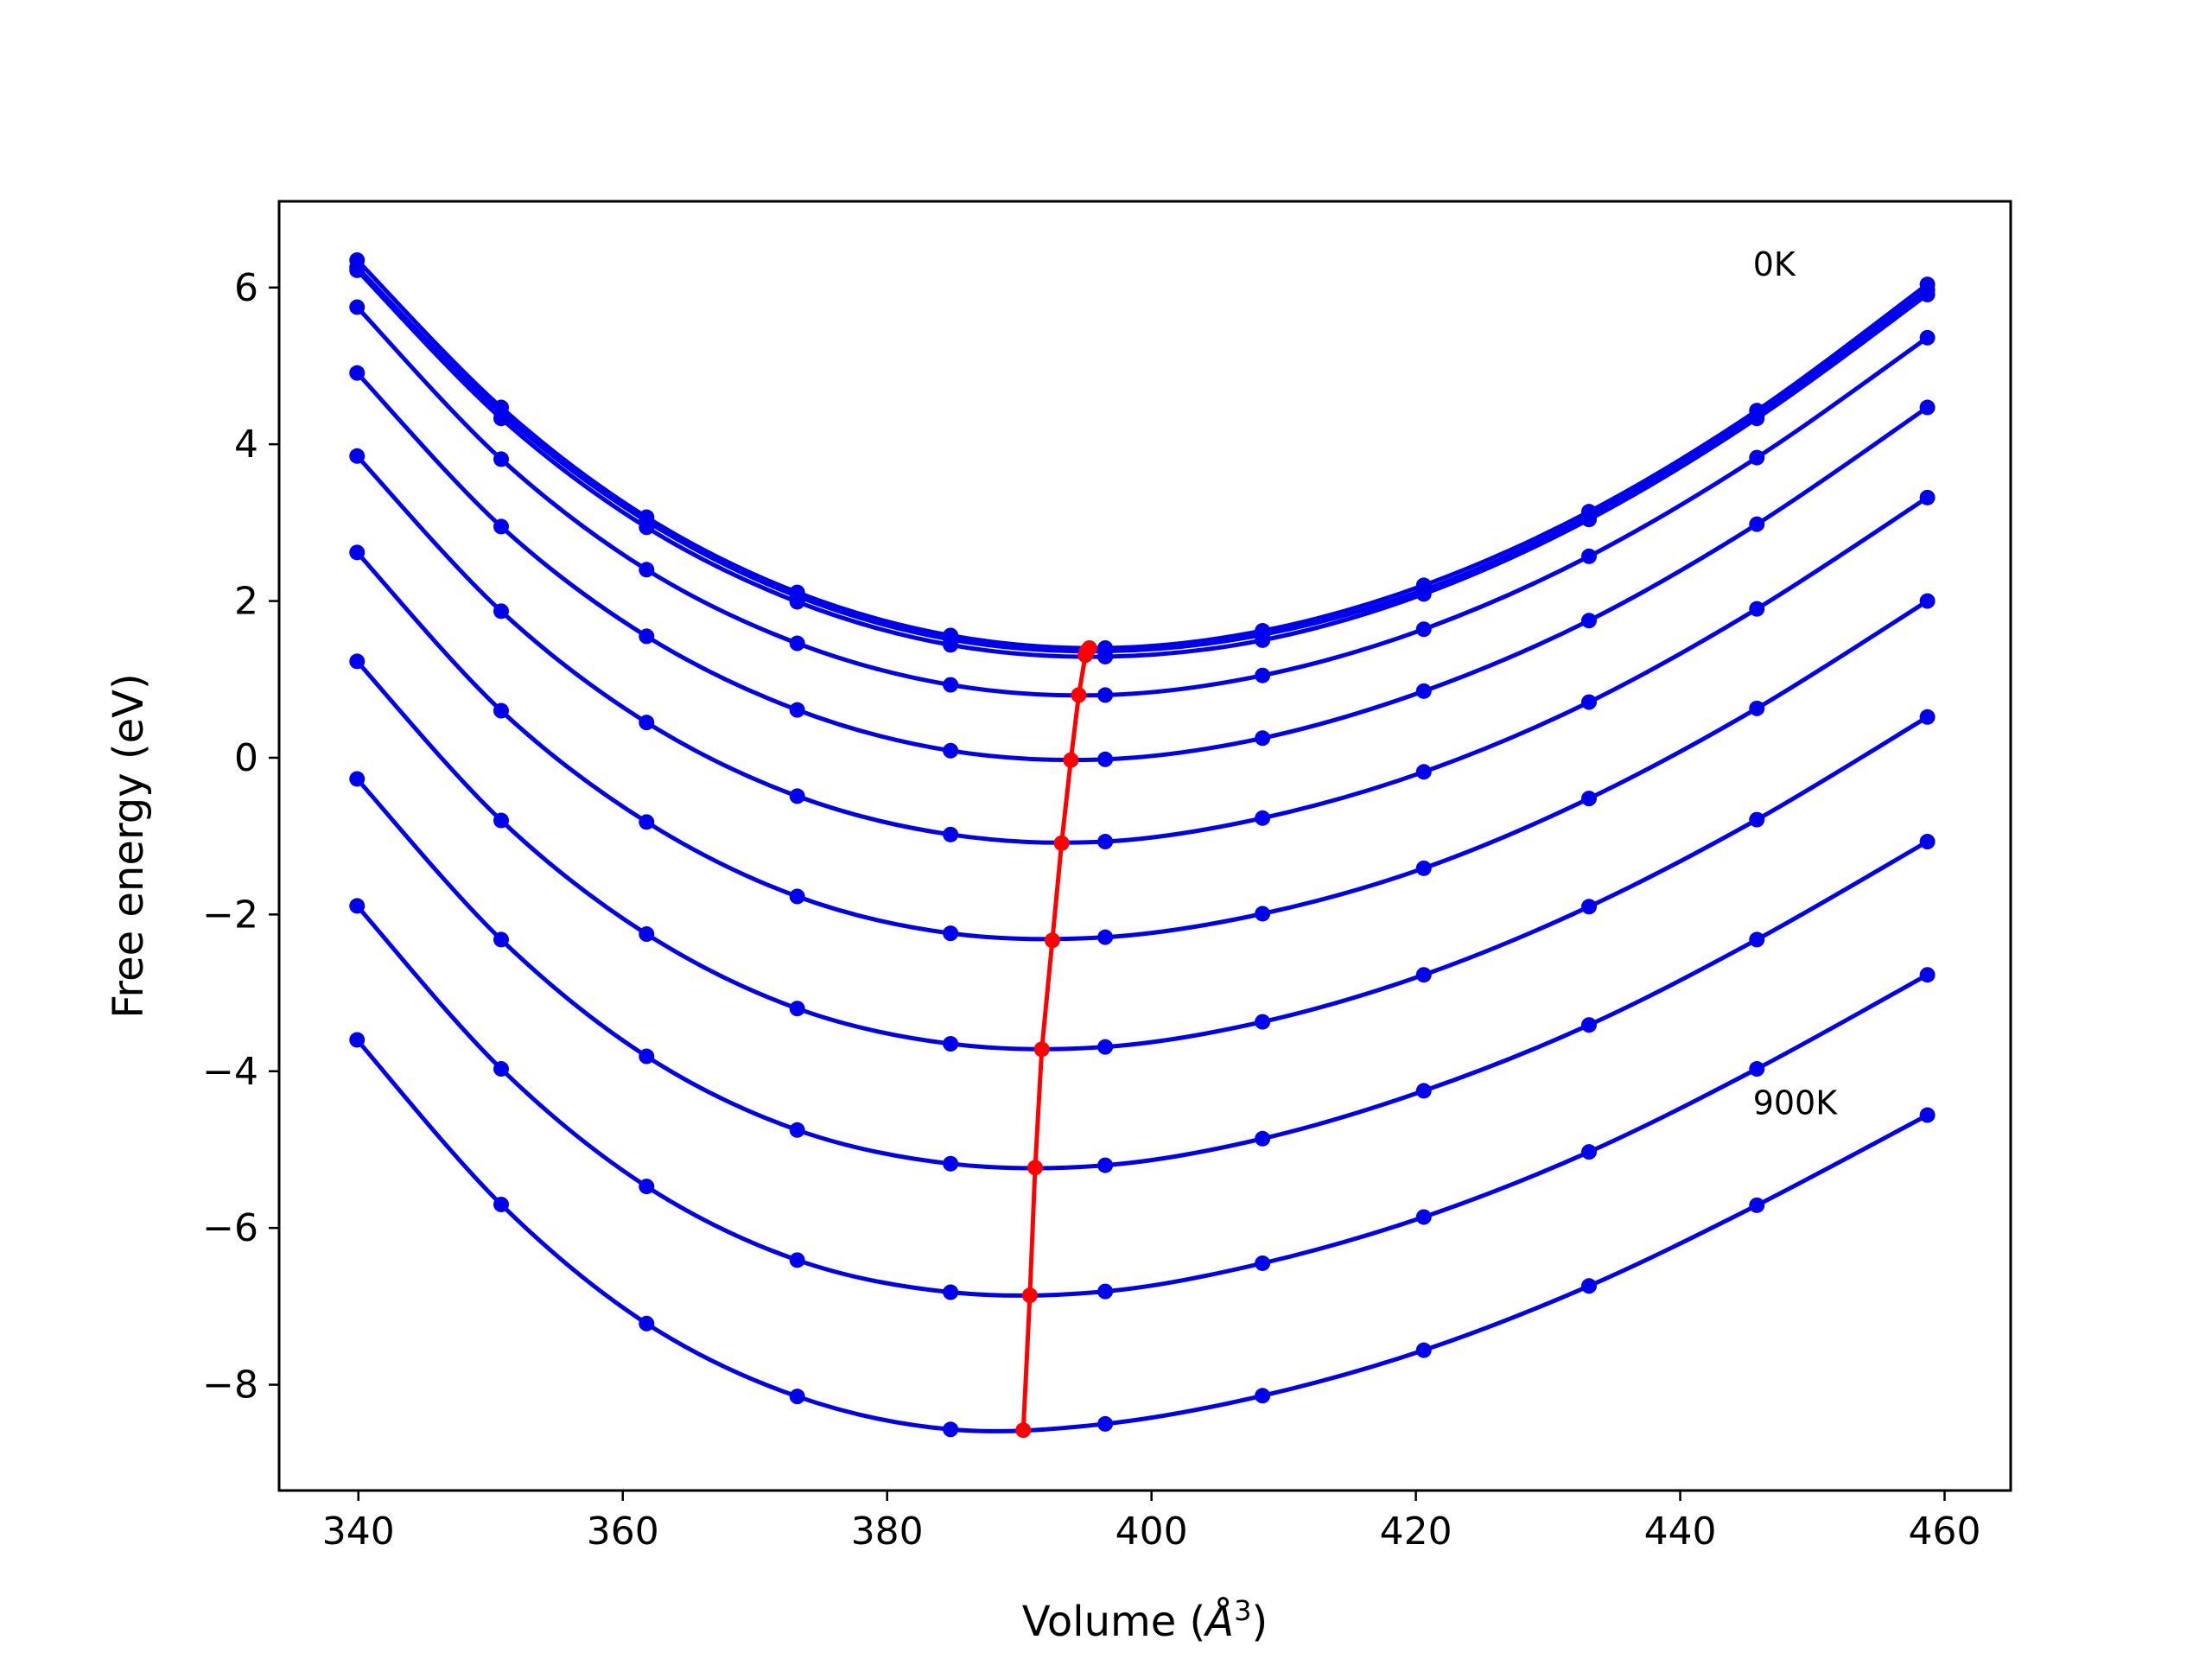  I want to click on y-tick-label: 4, so click(246, 445).